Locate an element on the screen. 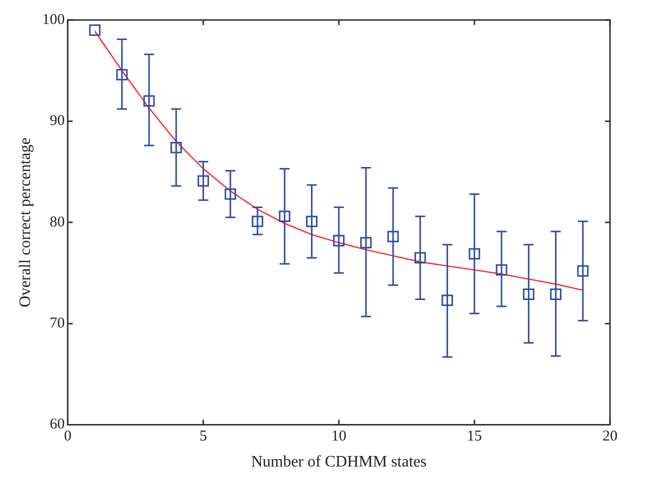  y-tick-label: 80 is located at coordinates (57, 222).